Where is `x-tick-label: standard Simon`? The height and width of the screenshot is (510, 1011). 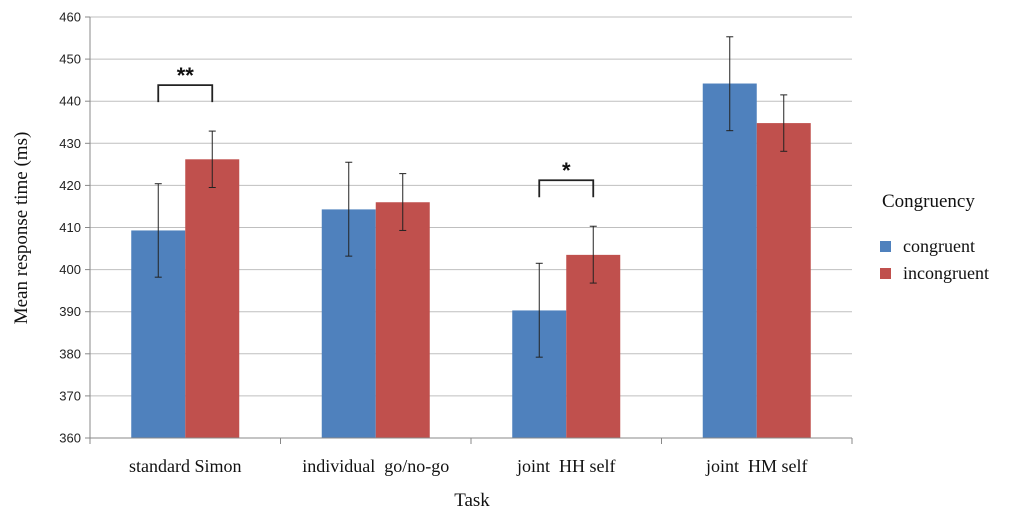 x-tick-label: standard Simon is located at coordinates (185, 466).